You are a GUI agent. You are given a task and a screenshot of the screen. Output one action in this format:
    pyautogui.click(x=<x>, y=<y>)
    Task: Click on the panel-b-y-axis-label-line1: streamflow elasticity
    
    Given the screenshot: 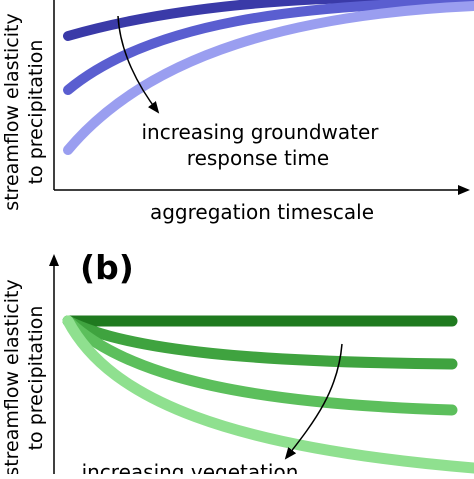 What is the action you would take?
    pyautogui.click(x=12, y=376)
    